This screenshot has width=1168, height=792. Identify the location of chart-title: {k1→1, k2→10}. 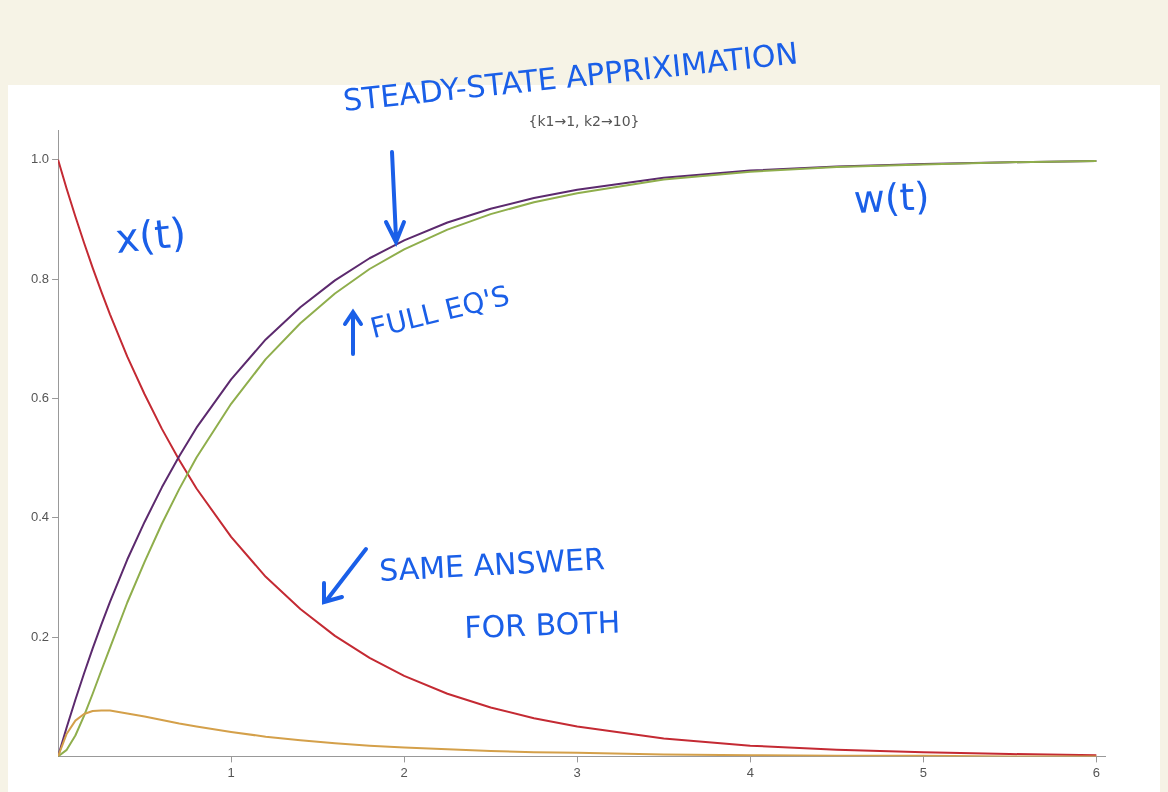
(584, 121).